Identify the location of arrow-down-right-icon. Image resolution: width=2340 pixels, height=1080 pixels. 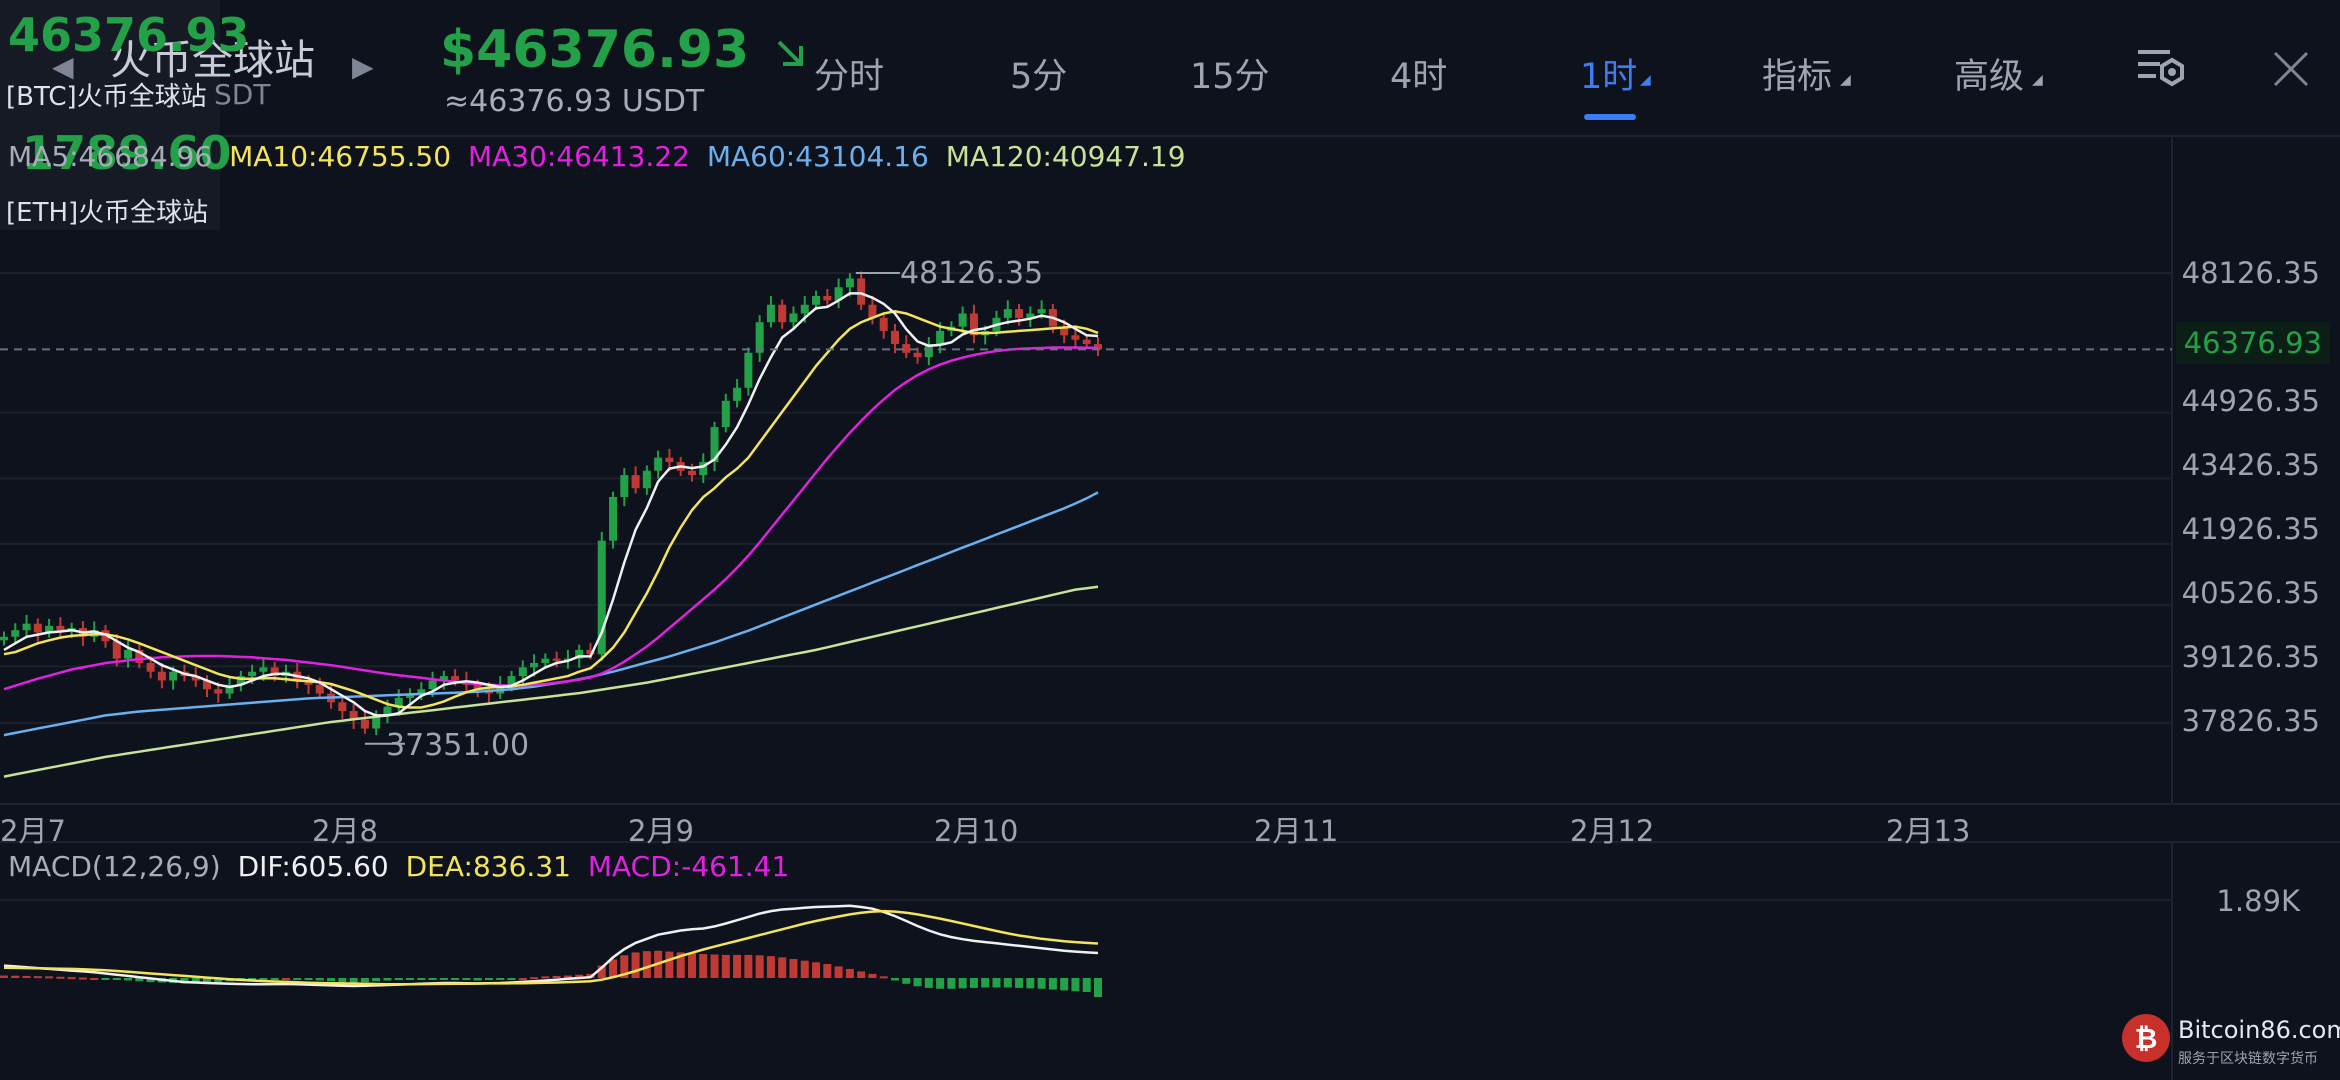
(790, 53).